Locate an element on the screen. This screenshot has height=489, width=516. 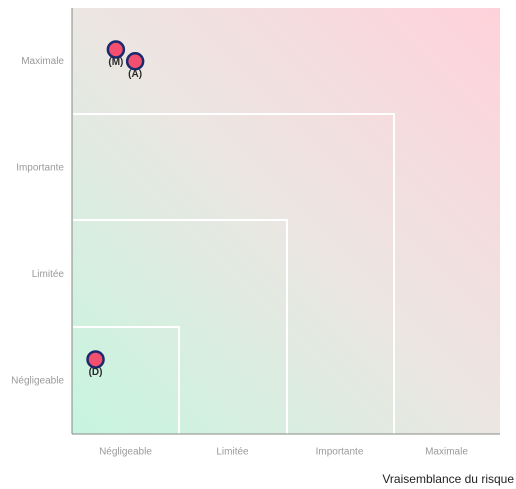
y-tick-label: Limitée is located at coordinates (48, 274).